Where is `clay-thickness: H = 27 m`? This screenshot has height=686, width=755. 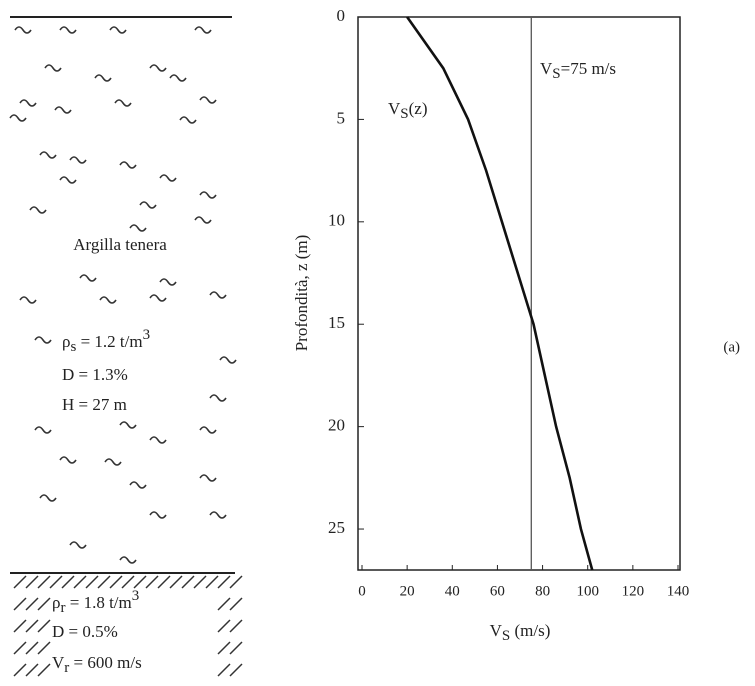 clay-thickness: H = 27 m is located at coordinates (94, 404).